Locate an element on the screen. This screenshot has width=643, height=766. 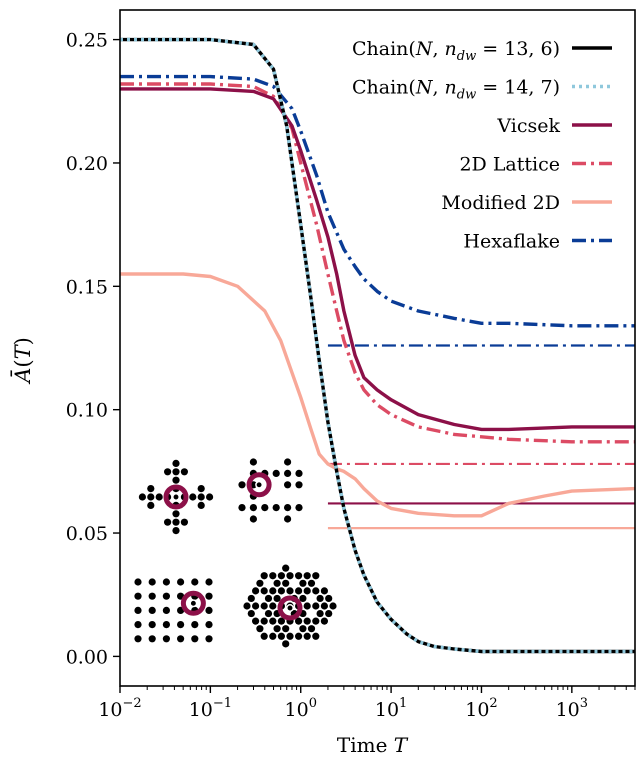
hexaflake-graph is located at coordinates (290, 606).